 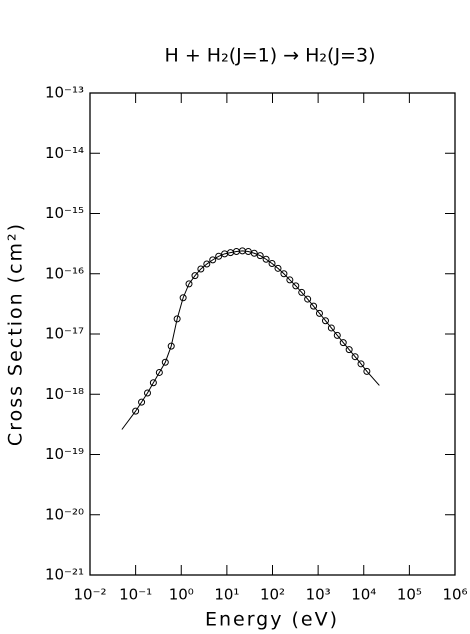 I want to click on x-tick-label: 10⁻¹, so click(x=135, y=595).